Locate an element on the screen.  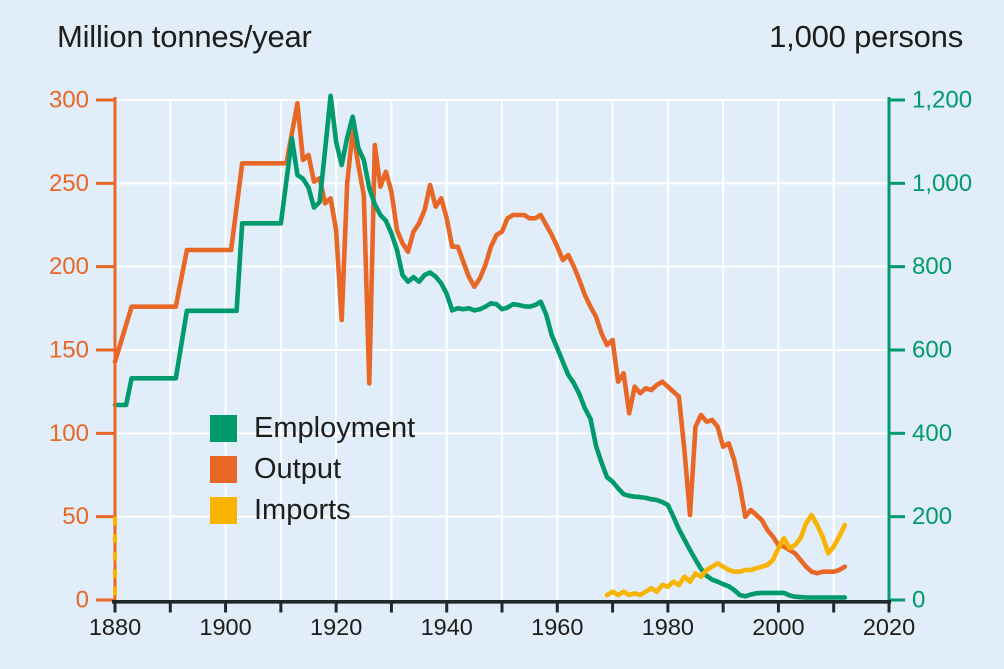
x-axis-tick-label: 2000 is located at coordinates (778, 627).